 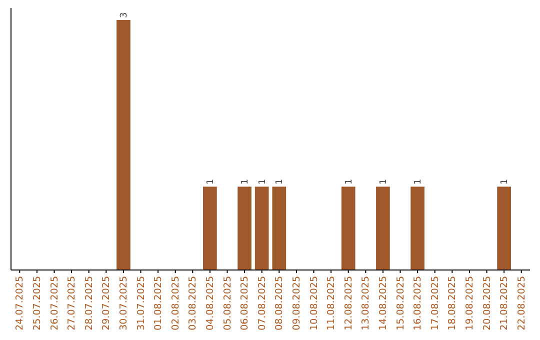 What do you see at coordinates (141, 303) in the screenshot?
I see `x-tick-label: 31.07.2025` at bounding box center [141, 303].